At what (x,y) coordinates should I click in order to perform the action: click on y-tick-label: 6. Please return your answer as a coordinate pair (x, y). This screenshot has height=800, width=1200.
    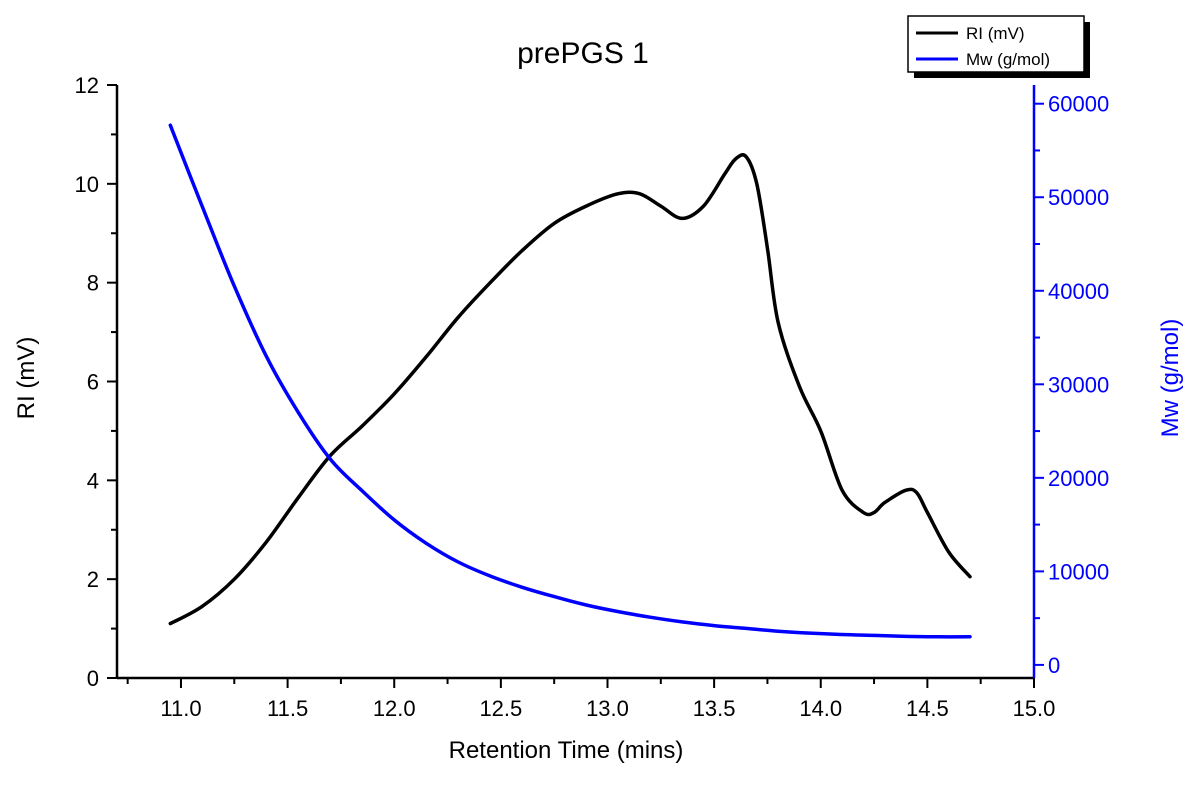
    Looking at the image, I should click on (93, 382).